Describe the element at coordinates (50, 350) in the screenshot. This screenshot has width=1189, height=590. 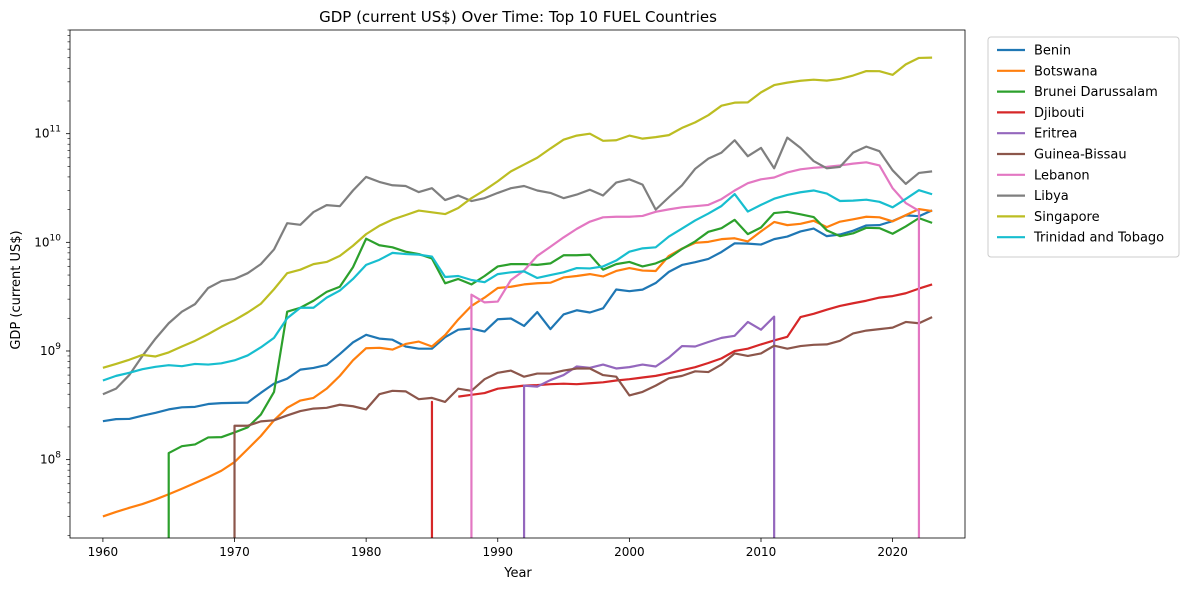
I see `y-tick-label: 10⁹` at that location.